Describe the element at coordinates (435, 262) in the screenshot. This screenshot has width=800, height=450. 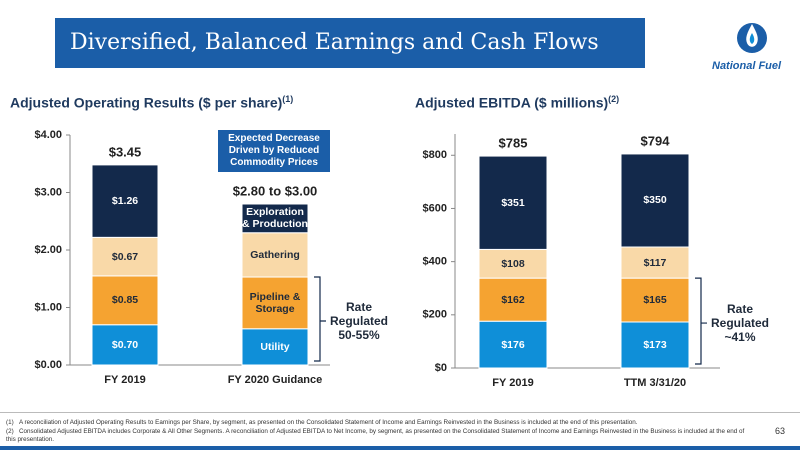
I see `y-tick-label: $400` at that location.